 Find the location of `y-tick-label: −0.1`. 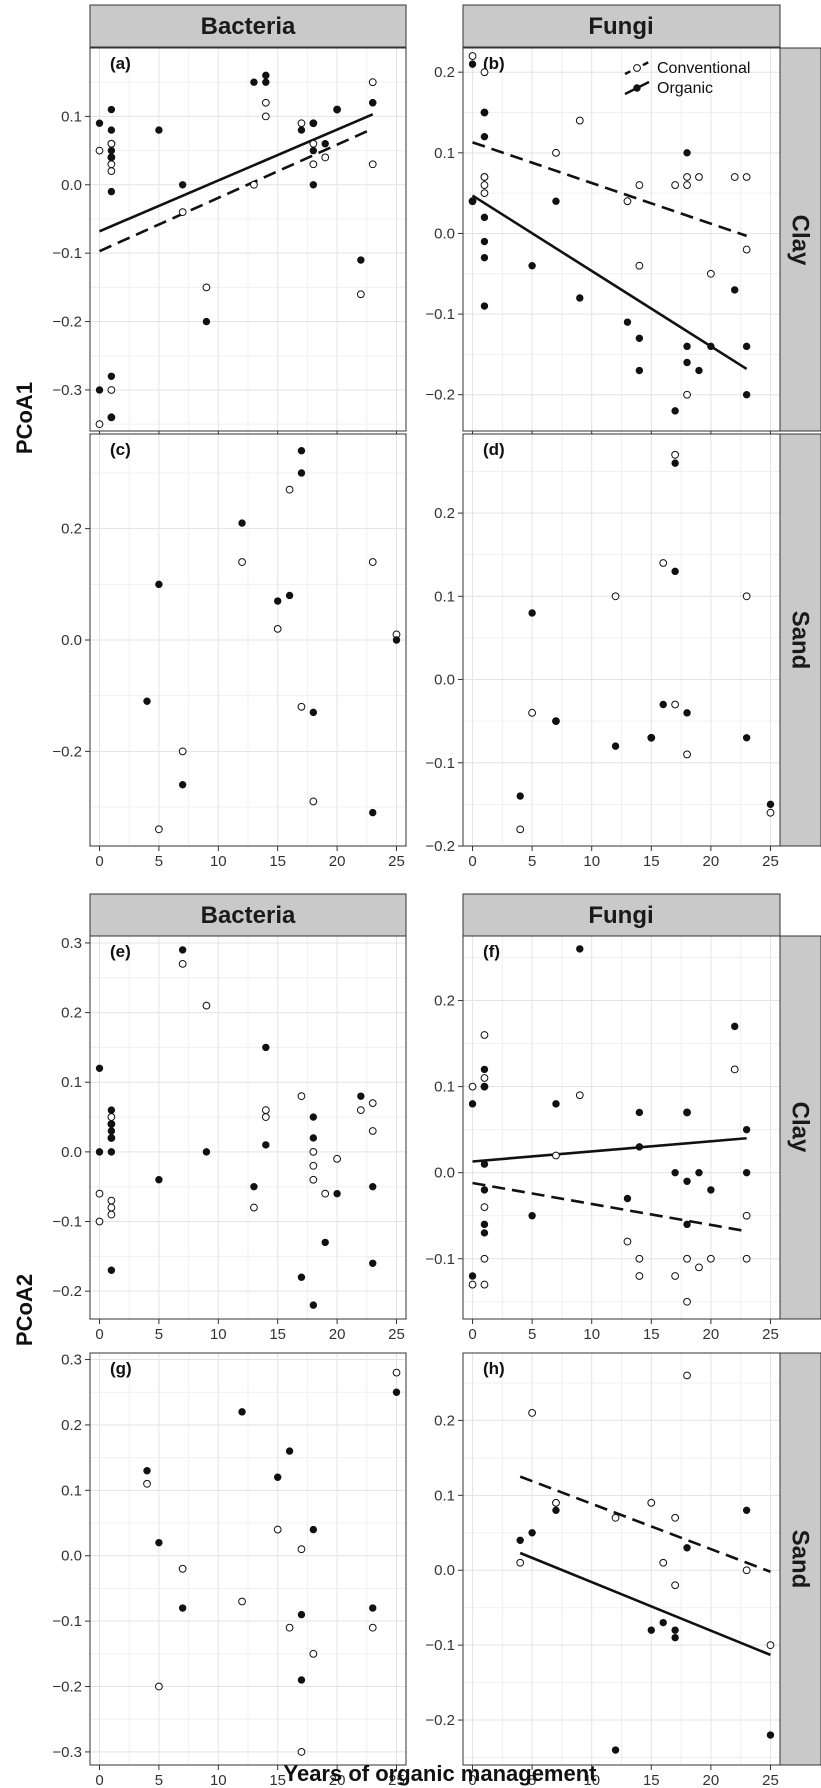

y-tick-label: −0.1 is located at coordinates (440, 1645).